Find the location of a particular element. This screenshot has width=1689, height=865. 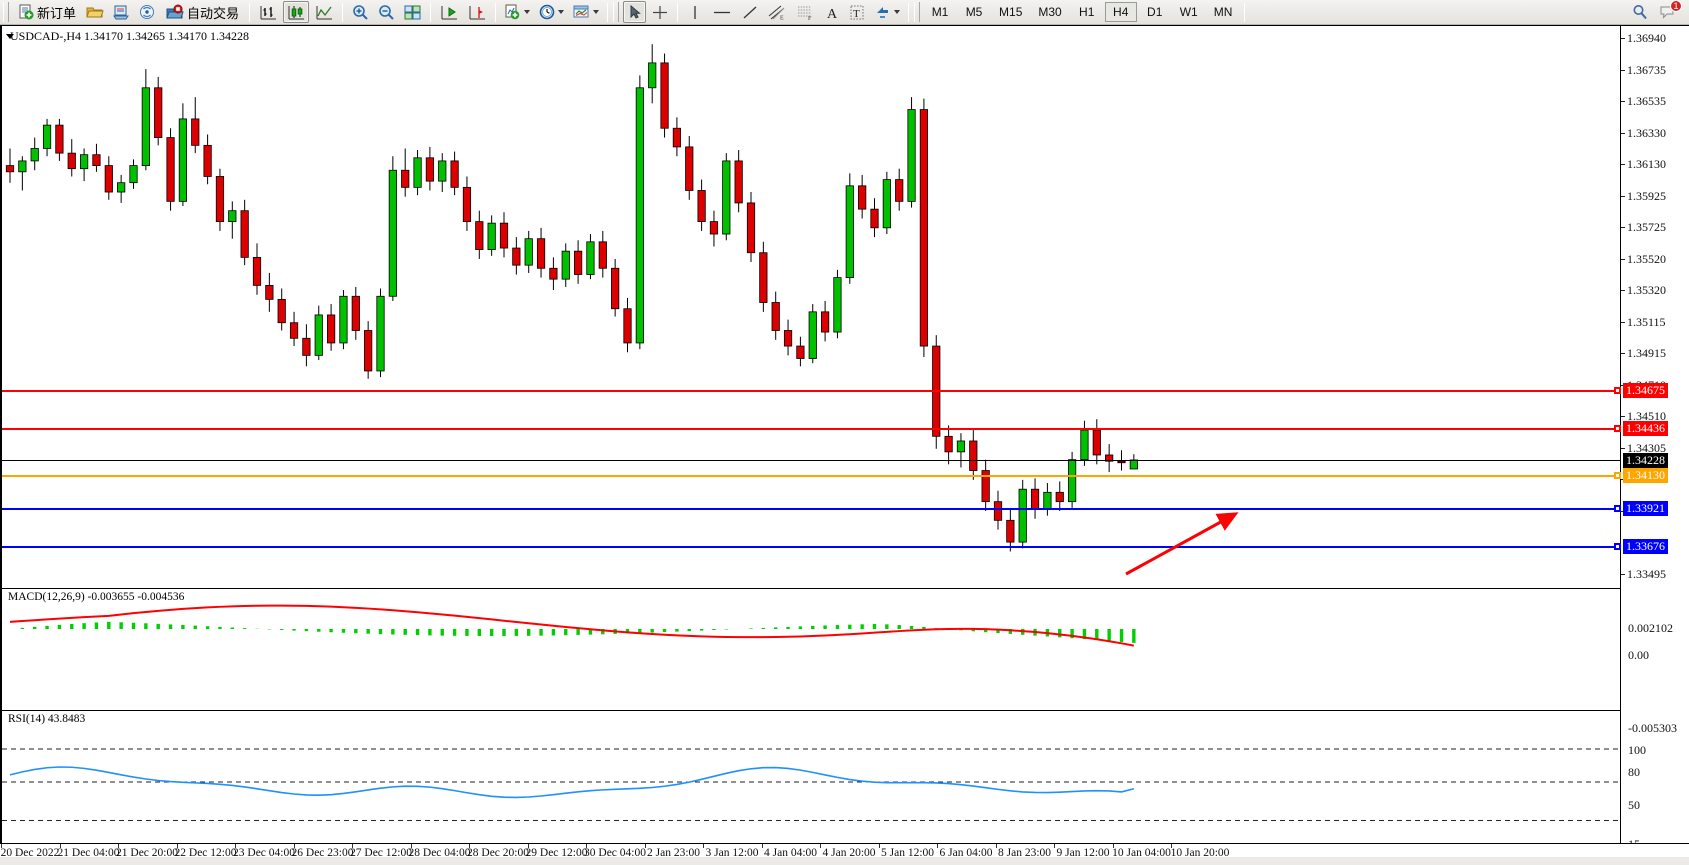

time-axis-label: 28 Dec 20:00 is located at coordinates (498, 853).